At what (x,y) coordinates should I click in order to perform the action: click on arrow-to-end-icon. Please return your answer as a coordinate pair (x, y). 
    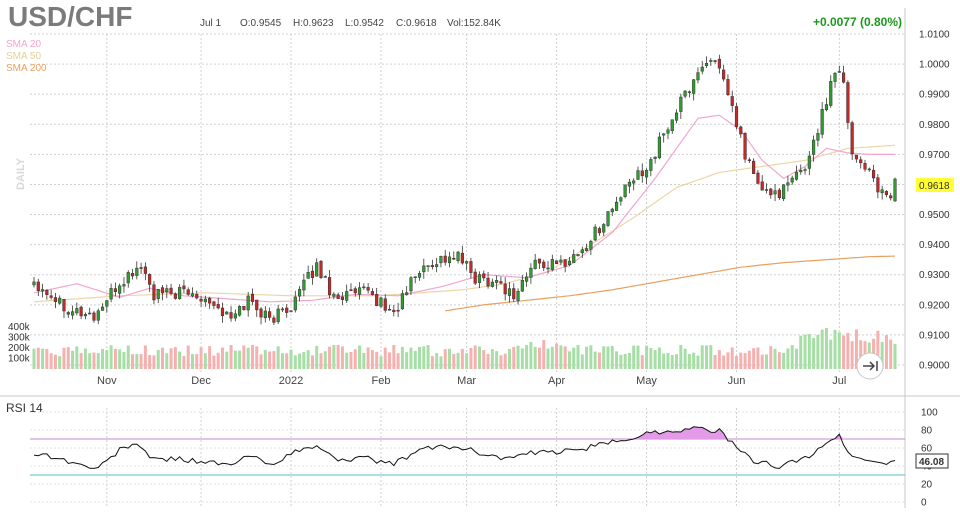
    Looking at the image, I should click on (870, 366).